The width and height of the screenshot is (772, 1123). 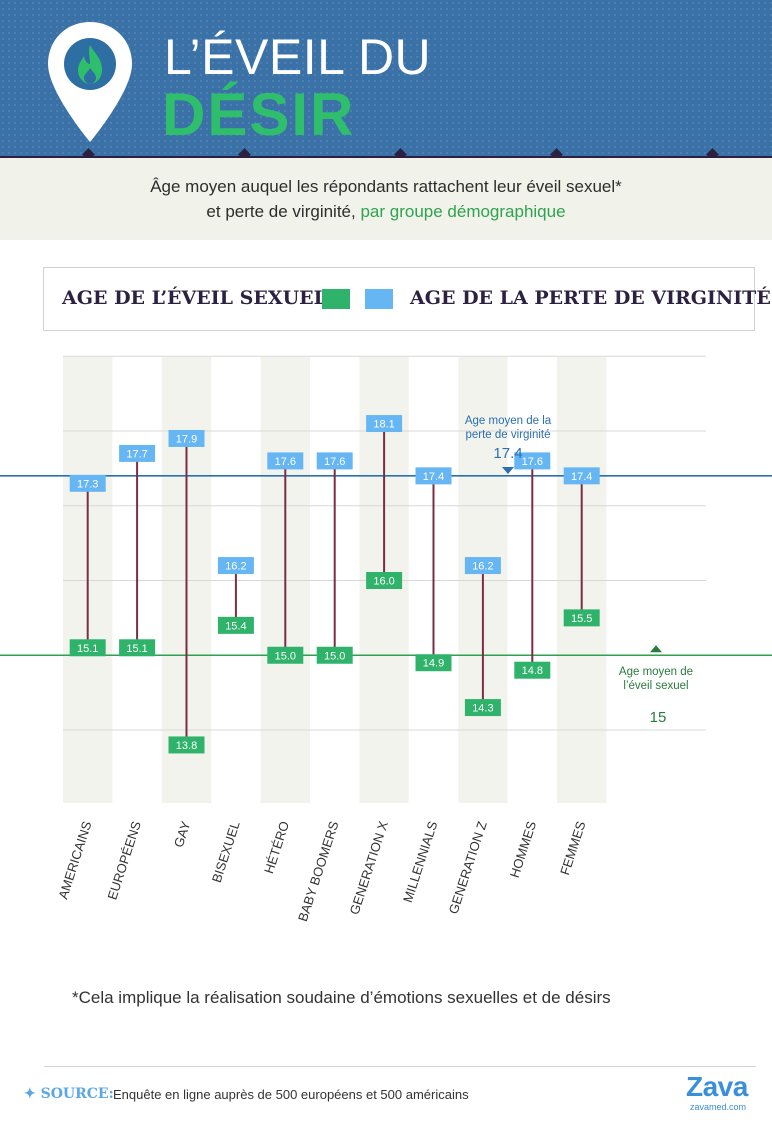 What do you see at coordinates (468, 867) in the screenshot?
I see `category-tick-label: GENERATION Z` at bounding box center [468, 867].